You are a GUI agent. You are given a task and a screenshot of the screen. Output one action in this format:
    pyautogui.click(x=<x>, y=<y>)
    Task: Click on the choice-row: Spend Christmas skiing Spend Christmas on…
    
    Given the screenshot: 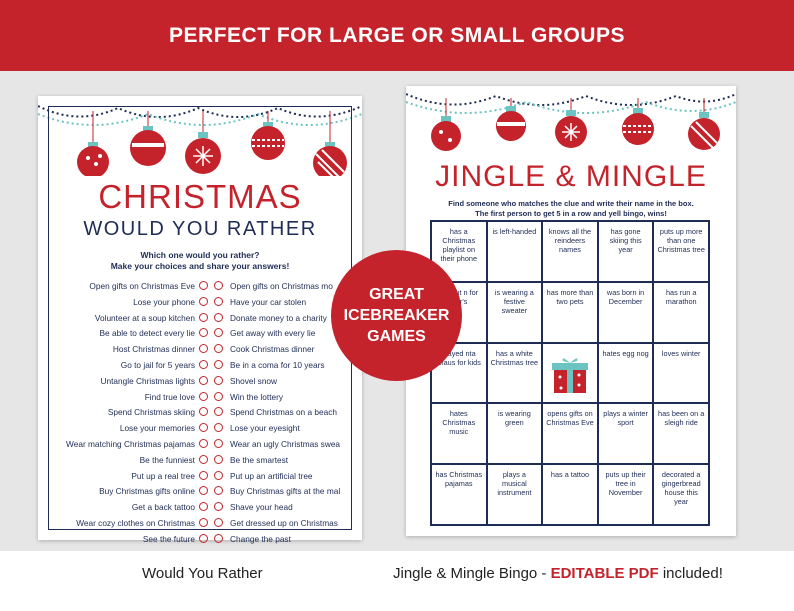 What is the action you would take?
    pyautogui.click(x=200, y=413)
    